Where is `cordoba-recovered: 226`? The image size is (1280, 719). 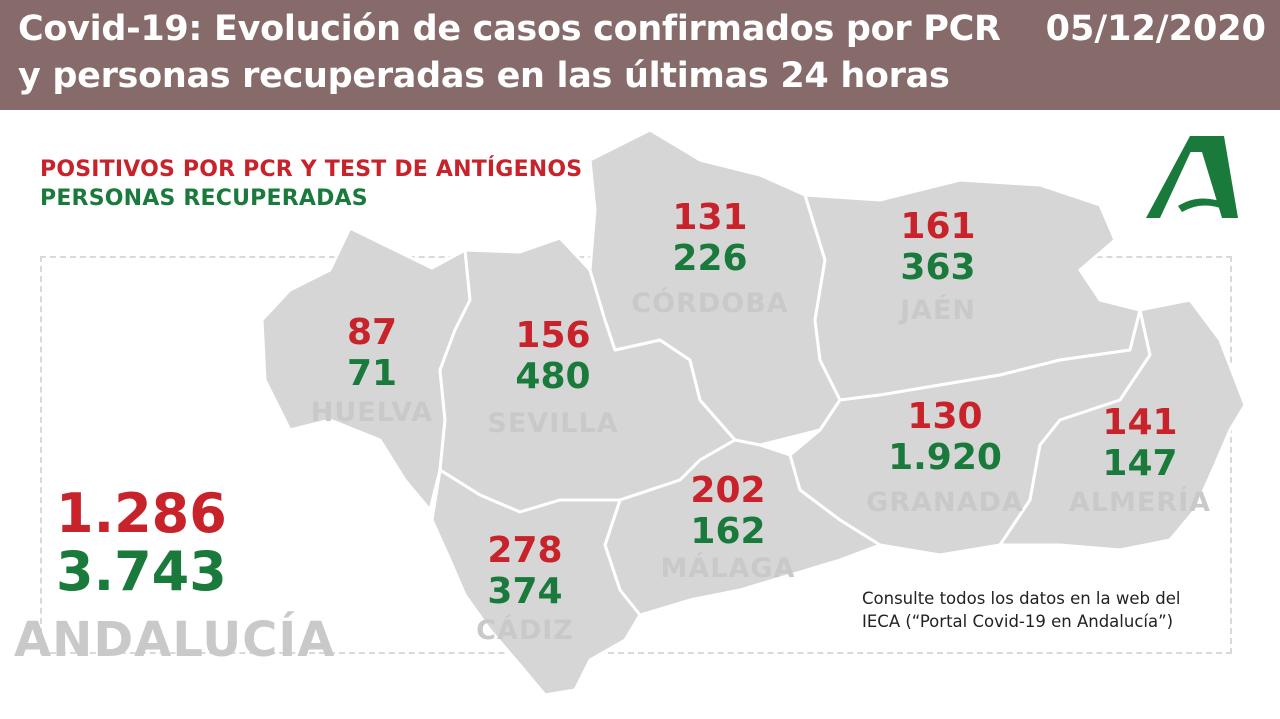
cordoba-recovered: 226 is located at coordinates (710, 258).